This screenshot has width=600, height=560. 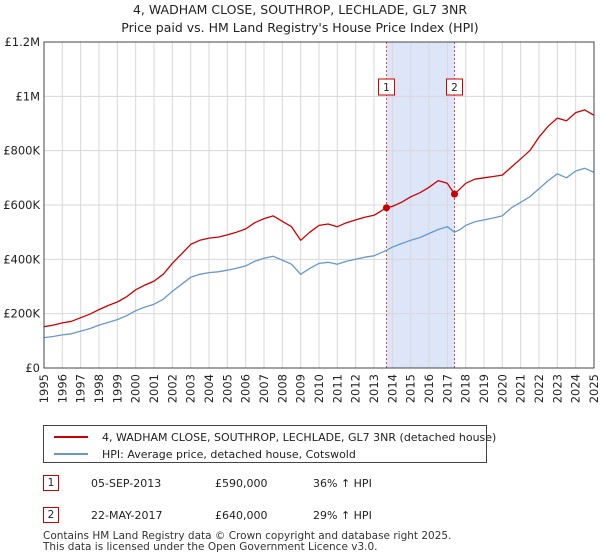 What do you see at coordinates (21, 314) in the screenshot?
I see `y-tick-label: £200K` at bounding box center [21, 314].